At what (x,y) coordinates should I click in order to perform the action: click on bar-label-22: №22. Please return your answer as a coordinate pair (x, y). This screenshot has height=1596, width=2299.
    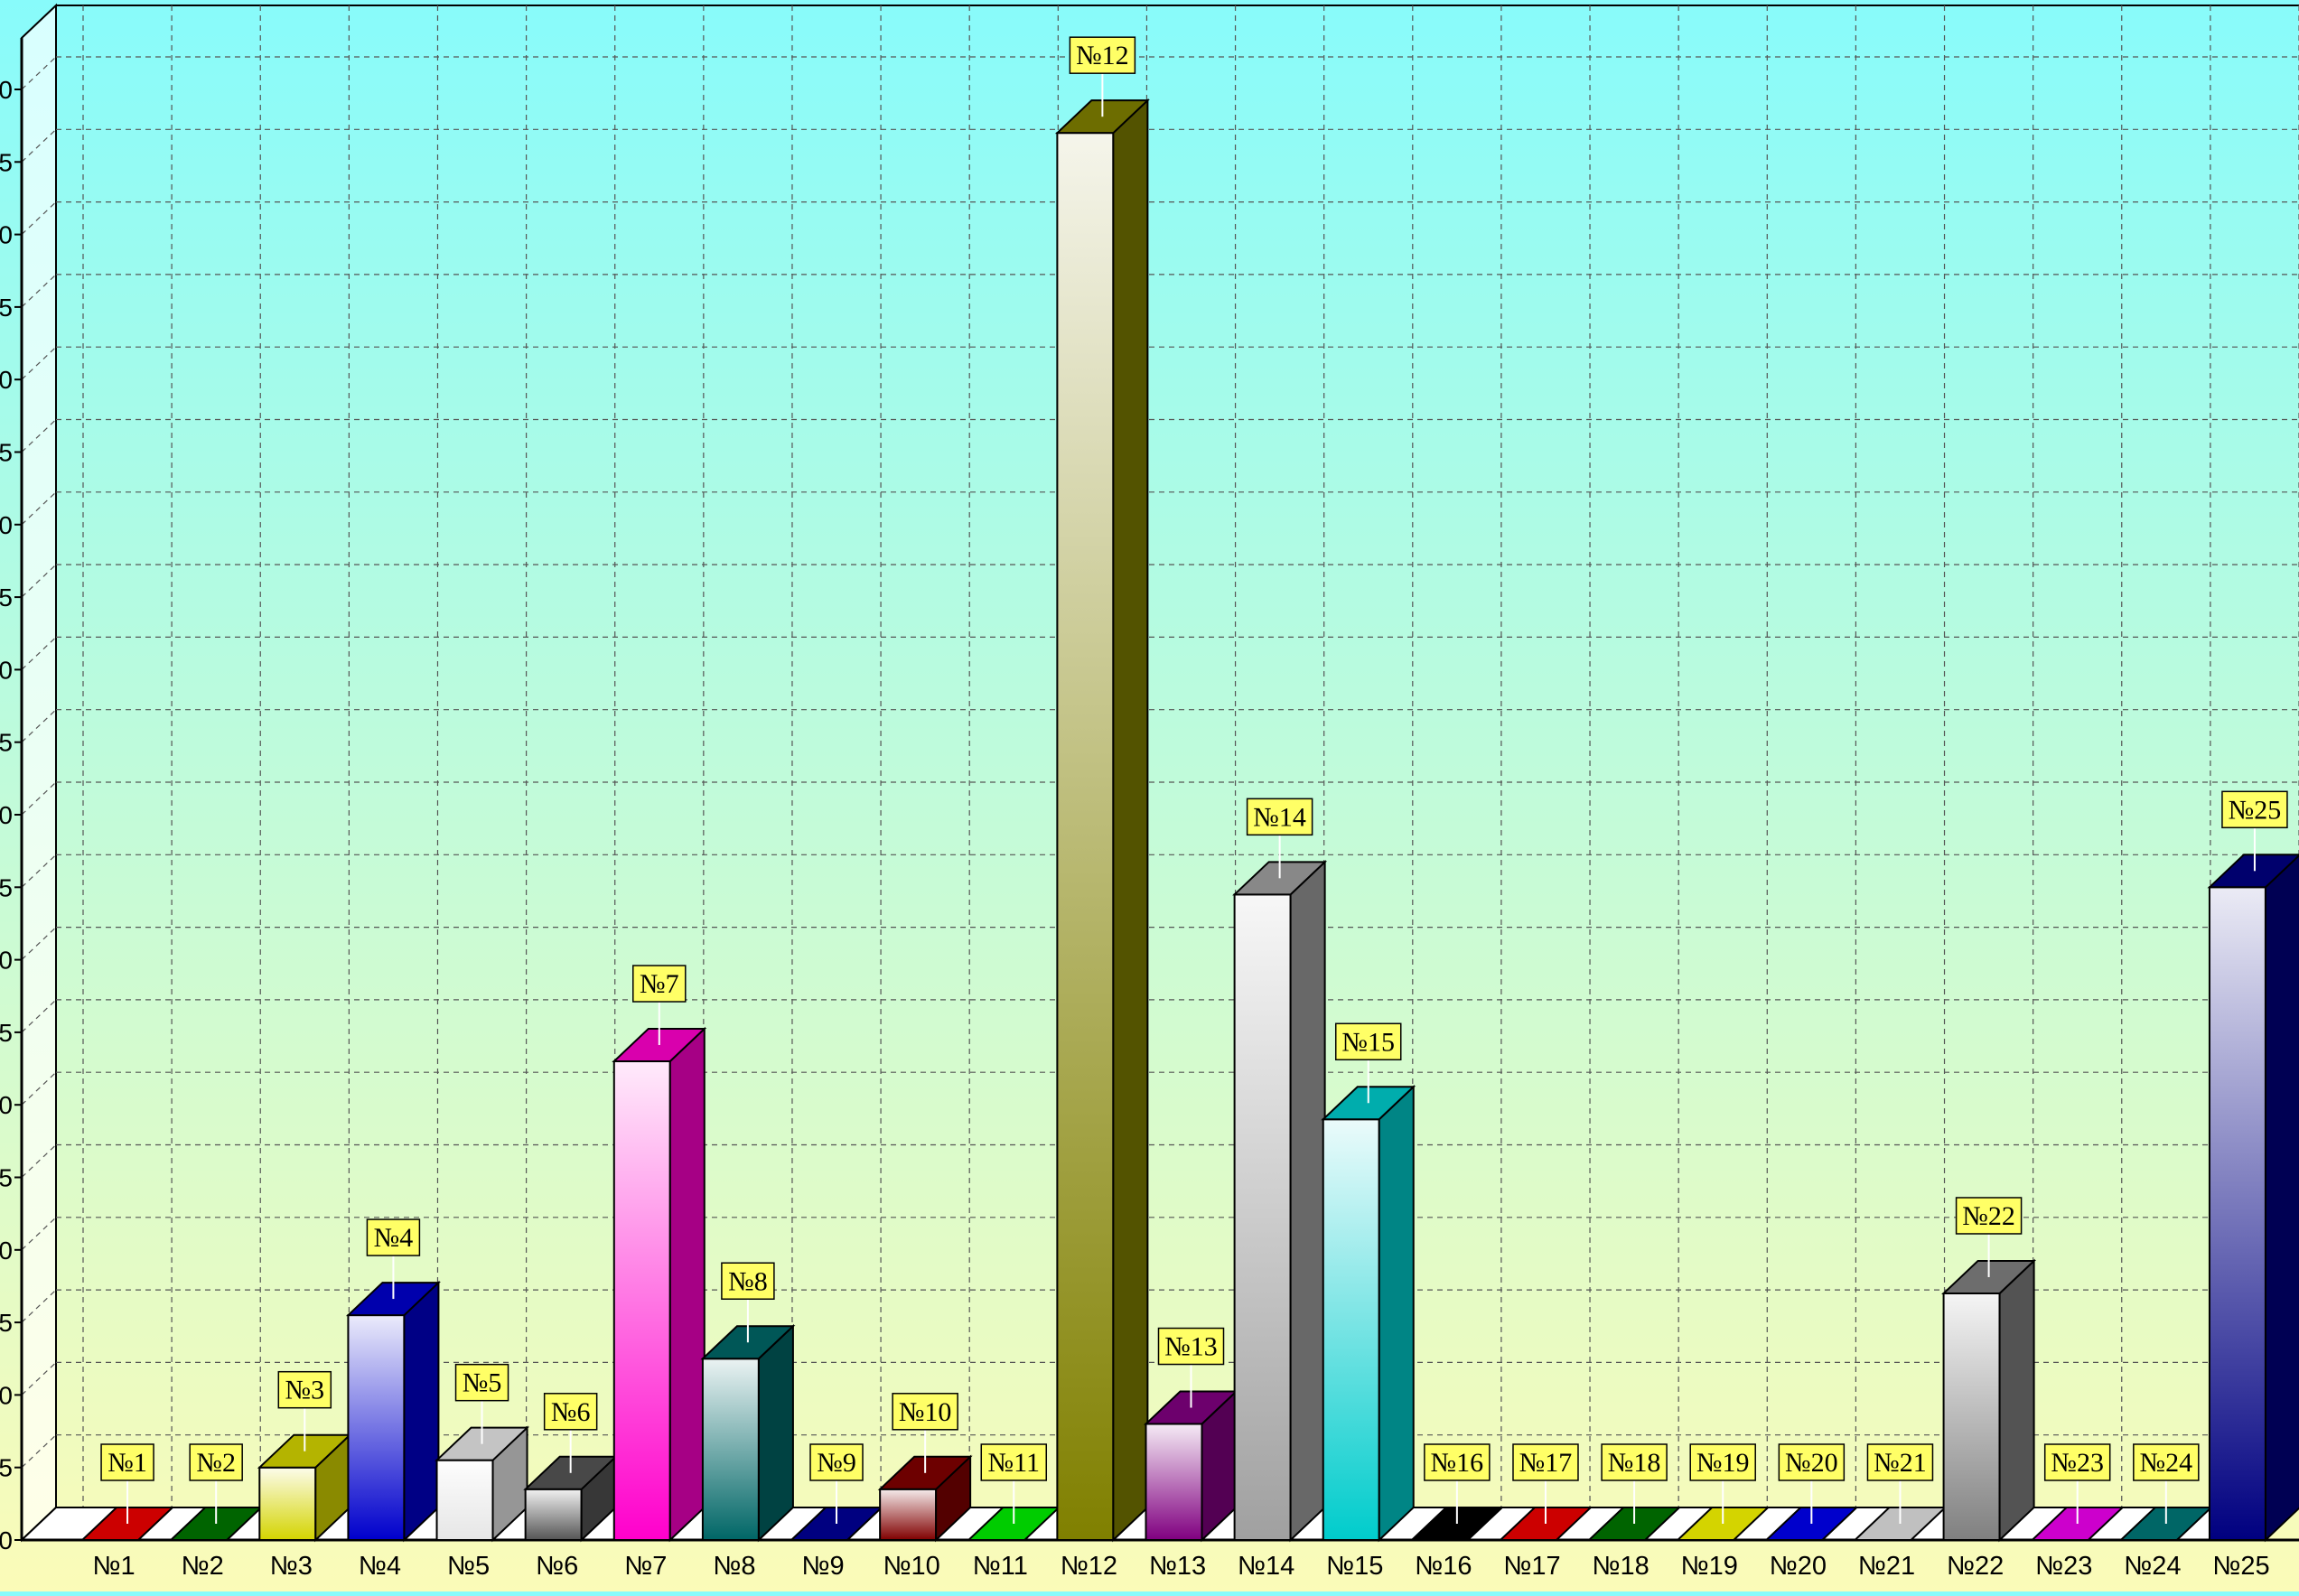
    Looking at the image, I should click on (1989, 1237).